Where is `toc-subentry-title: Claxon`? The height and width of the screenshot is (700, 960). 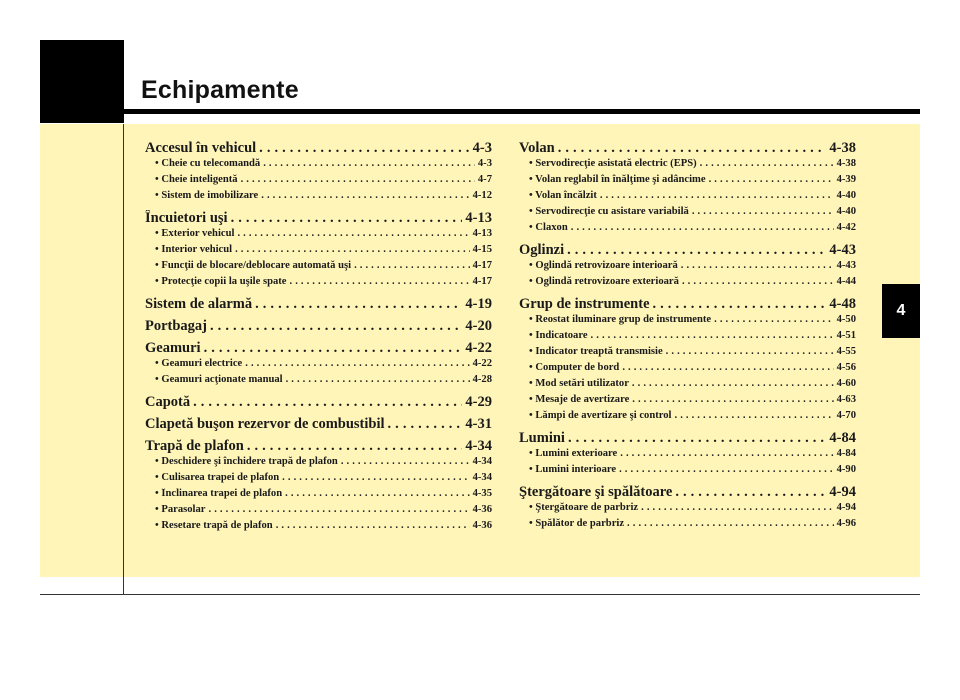 toc-subentry-title: Claxon is located at coordinates (548, 227).